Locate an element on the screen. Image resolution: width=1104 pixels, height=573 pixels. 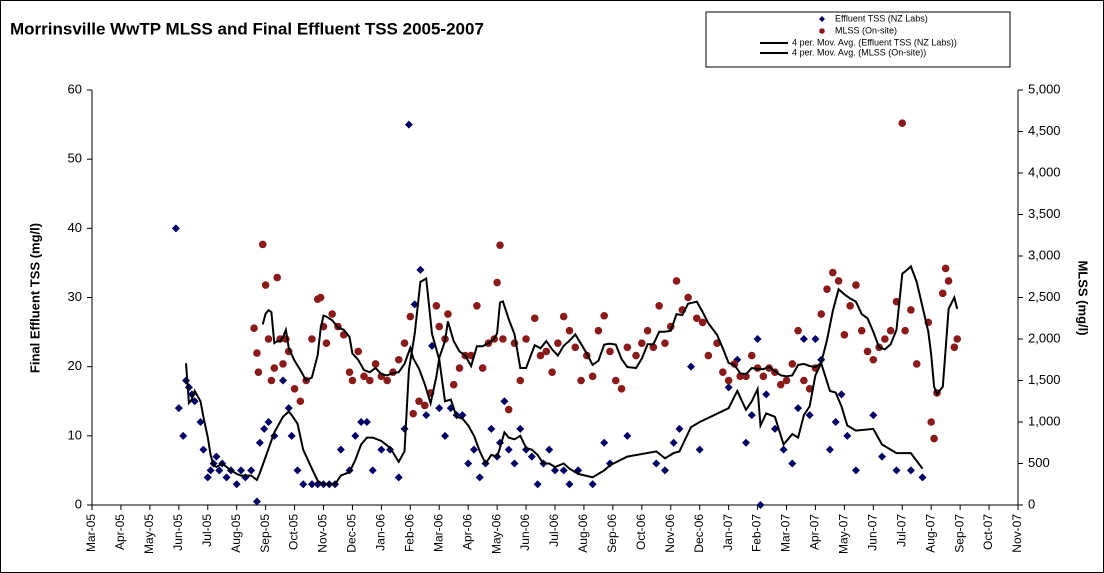
legend-label: Effluent TSS (NZ Labs) is located at coordinates (881, 18).